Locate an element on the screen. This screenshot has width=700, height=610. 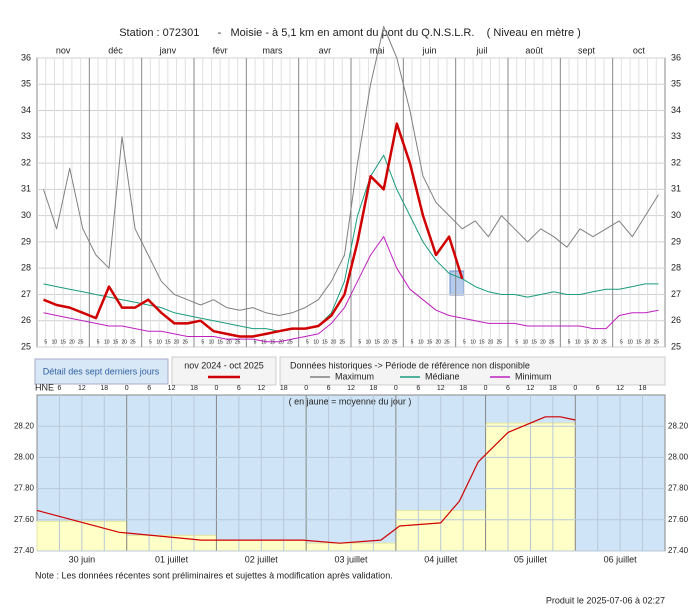
y-tick-label-right: 27 is located at coordinates (676, 294).